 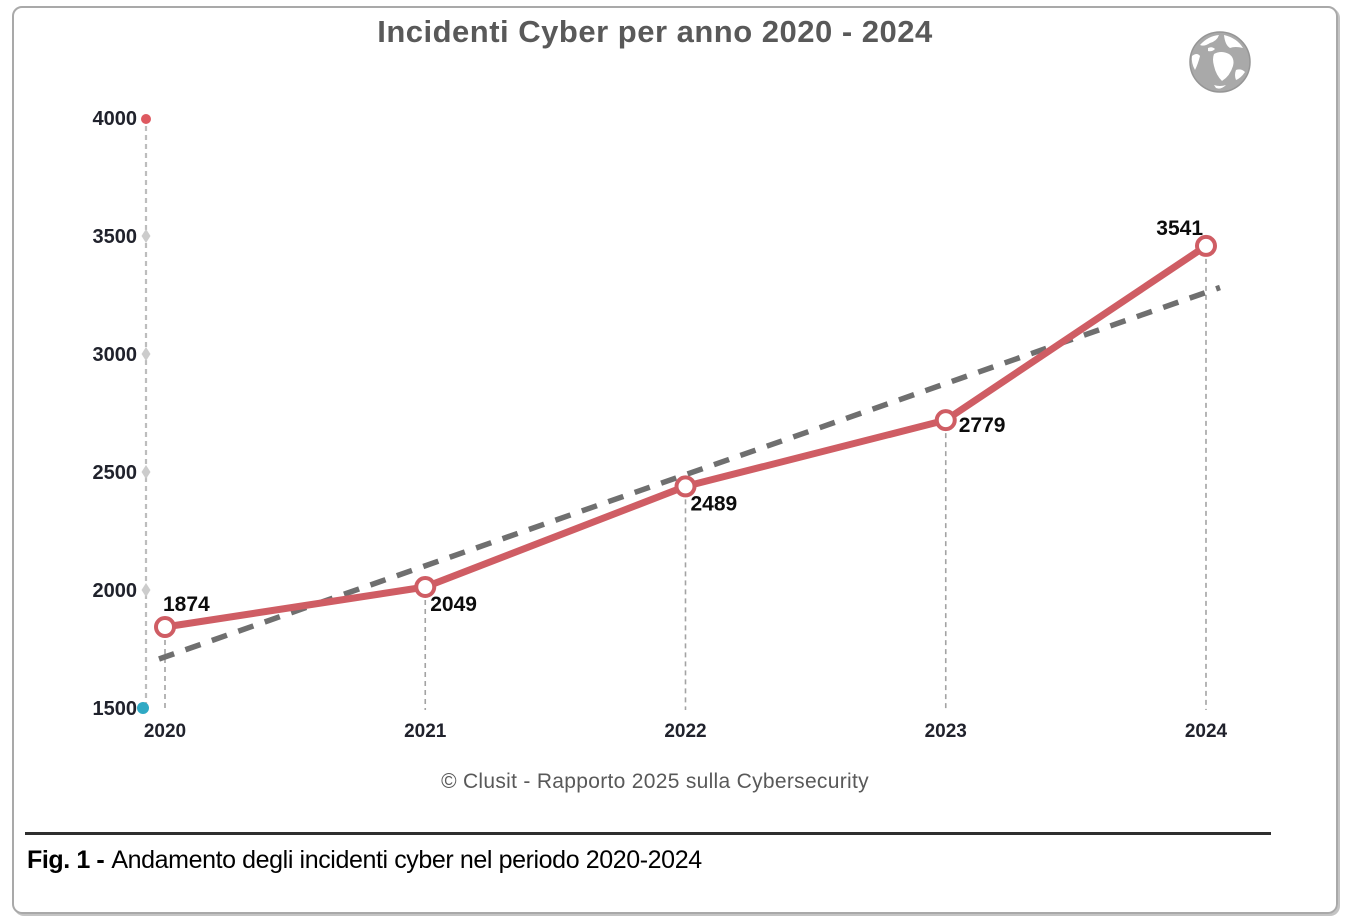 I want to click on globe-icon-svg, so click(x=1220, y=62).